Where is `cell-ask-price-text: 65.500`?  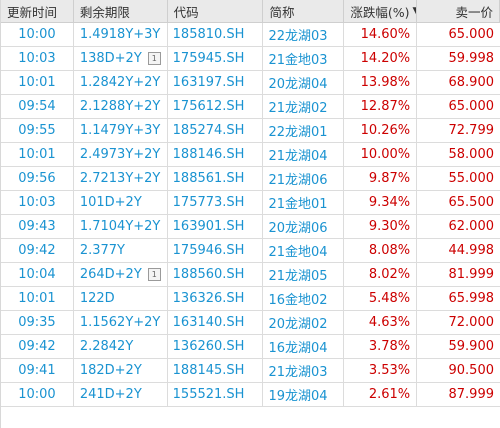
cell-ask-price-text: 65.500 is located at coordinates (471, 202).